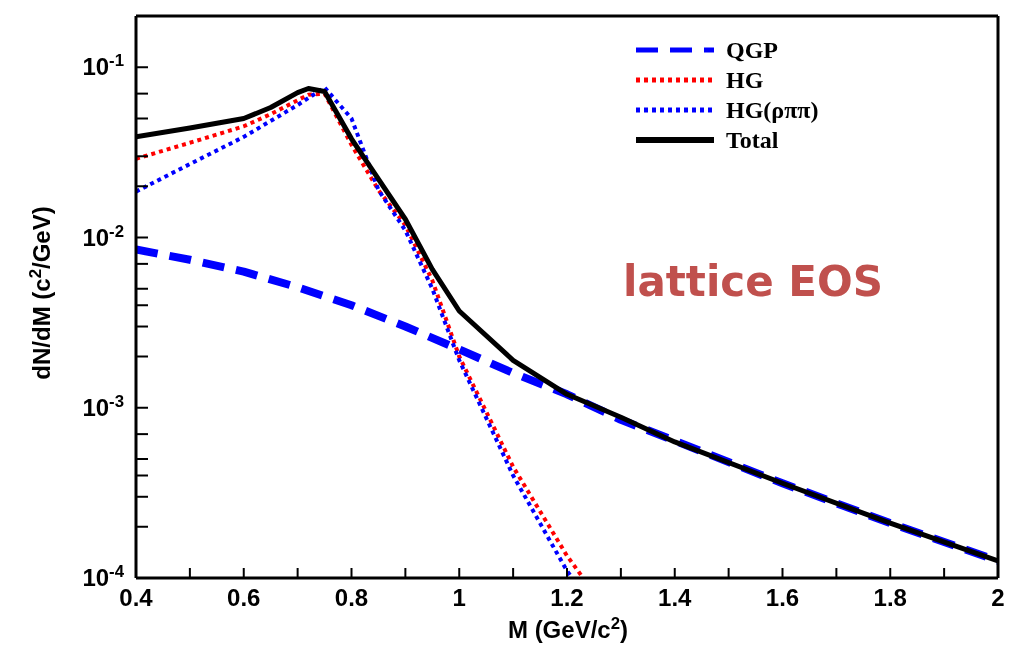  Describe the element at coordinates (568, 628) in the screenshot. I see `x-axis-title: M (GeV/c$^{2}$)` at that location.